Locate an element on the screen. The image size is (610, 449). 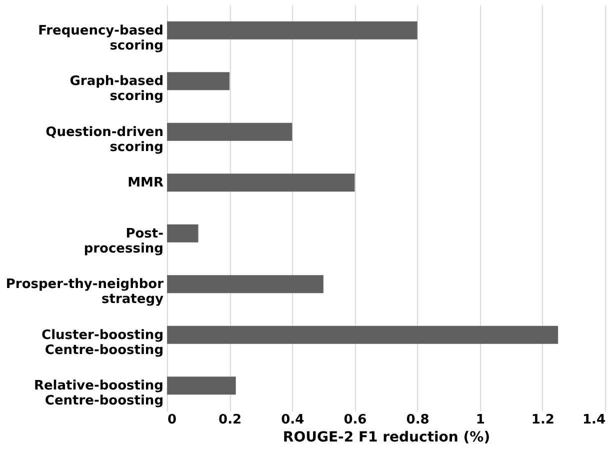
x-tick-label: 0.2 is located at coordinates (230, 420).